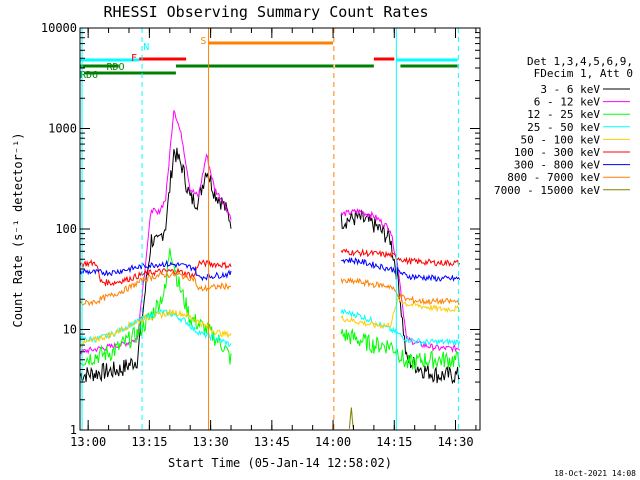  What do you see at coordinates (272, 442) in the screenshot?
I see `x-tick-label: 13:45` at bounding box center [272, 442].